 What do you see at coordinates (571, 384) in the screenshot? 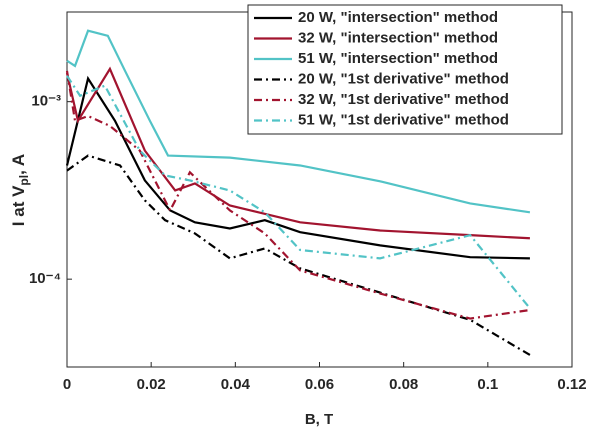
I see `x-tick-label: 0.12` at bounding box center [571, 384].